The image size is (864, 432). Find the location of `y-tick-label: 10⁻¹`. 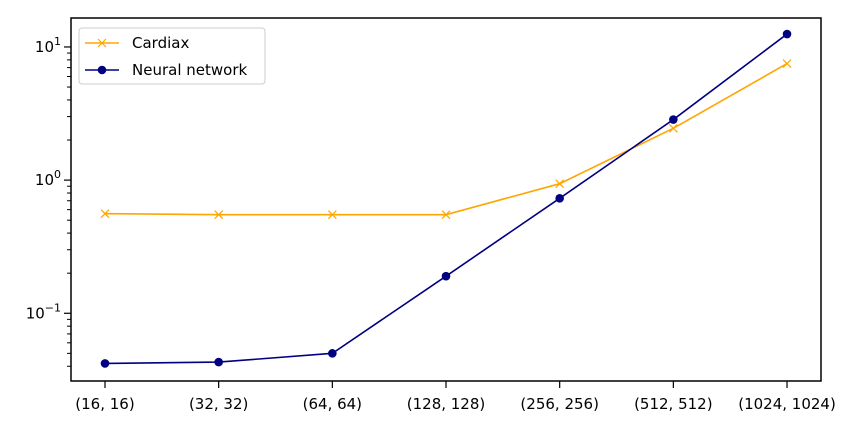

y-tick-label: 10⁻¹ is located at coordinates (43, 311).